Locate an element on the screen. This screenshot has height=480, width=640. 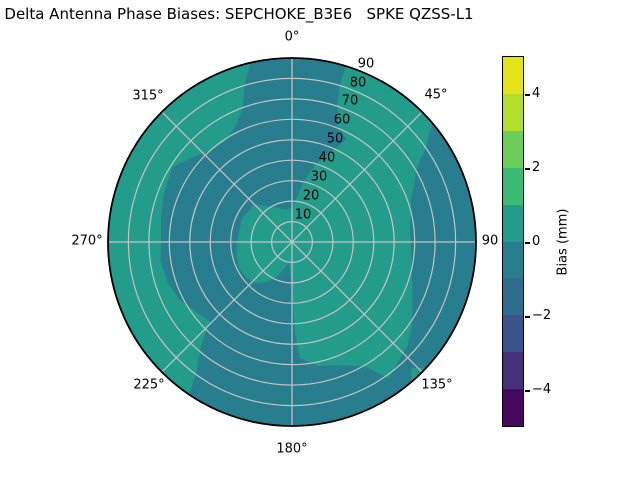
colorbar-tick-label: 4 is located at coordinates (536, 93).